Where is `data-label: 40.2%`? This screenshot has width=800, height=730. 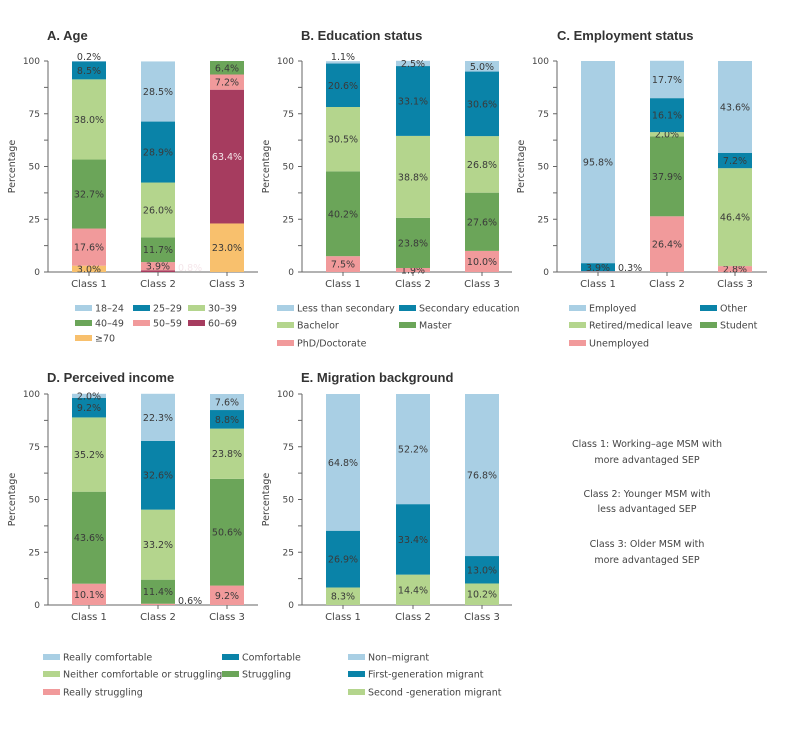 data-label: 40.2% is located at coordinates (343, 214).